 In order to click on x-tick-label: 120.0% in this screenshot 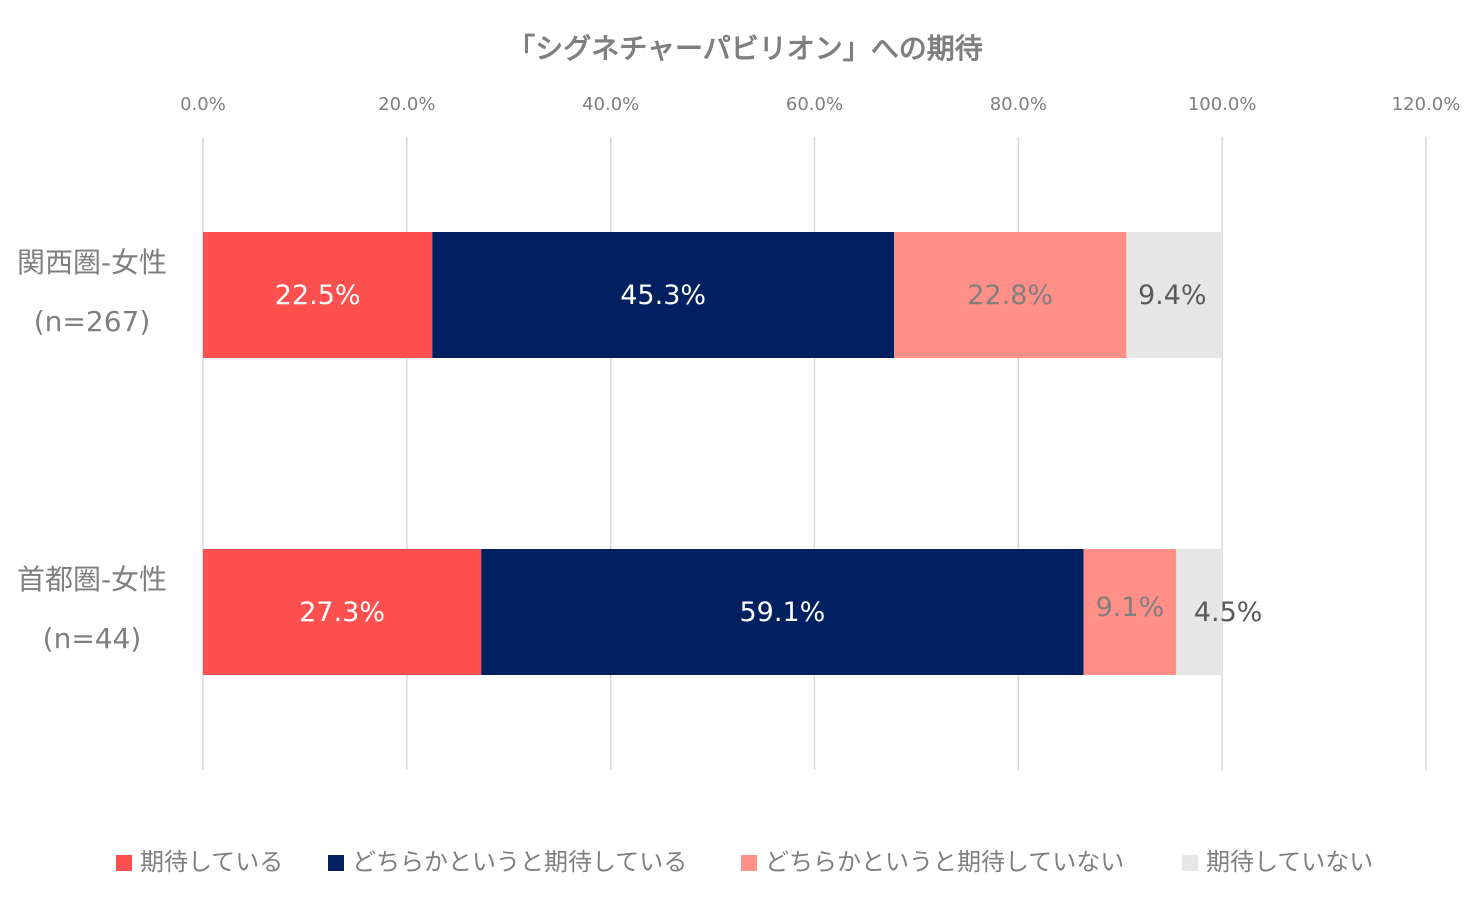, I will do `click(1426, 104)`.